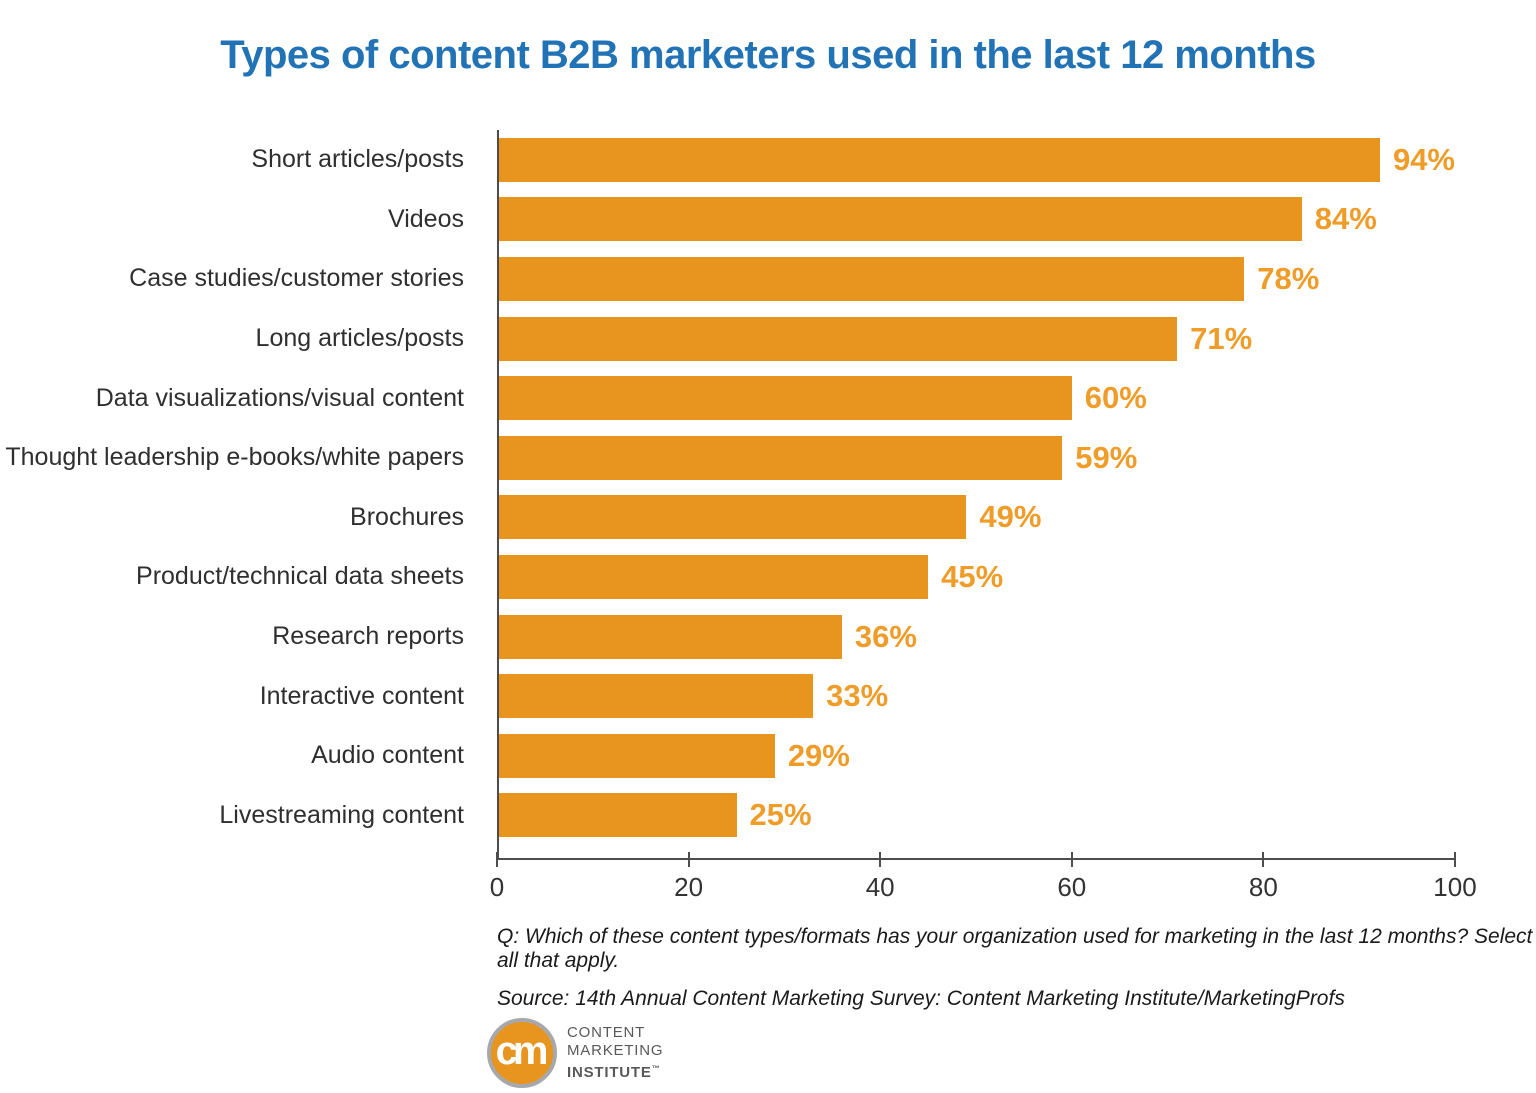  Describe the element at coordinates (300, 576) in the screenshot. I see `category-label: Product/technical data sheets` at that location.